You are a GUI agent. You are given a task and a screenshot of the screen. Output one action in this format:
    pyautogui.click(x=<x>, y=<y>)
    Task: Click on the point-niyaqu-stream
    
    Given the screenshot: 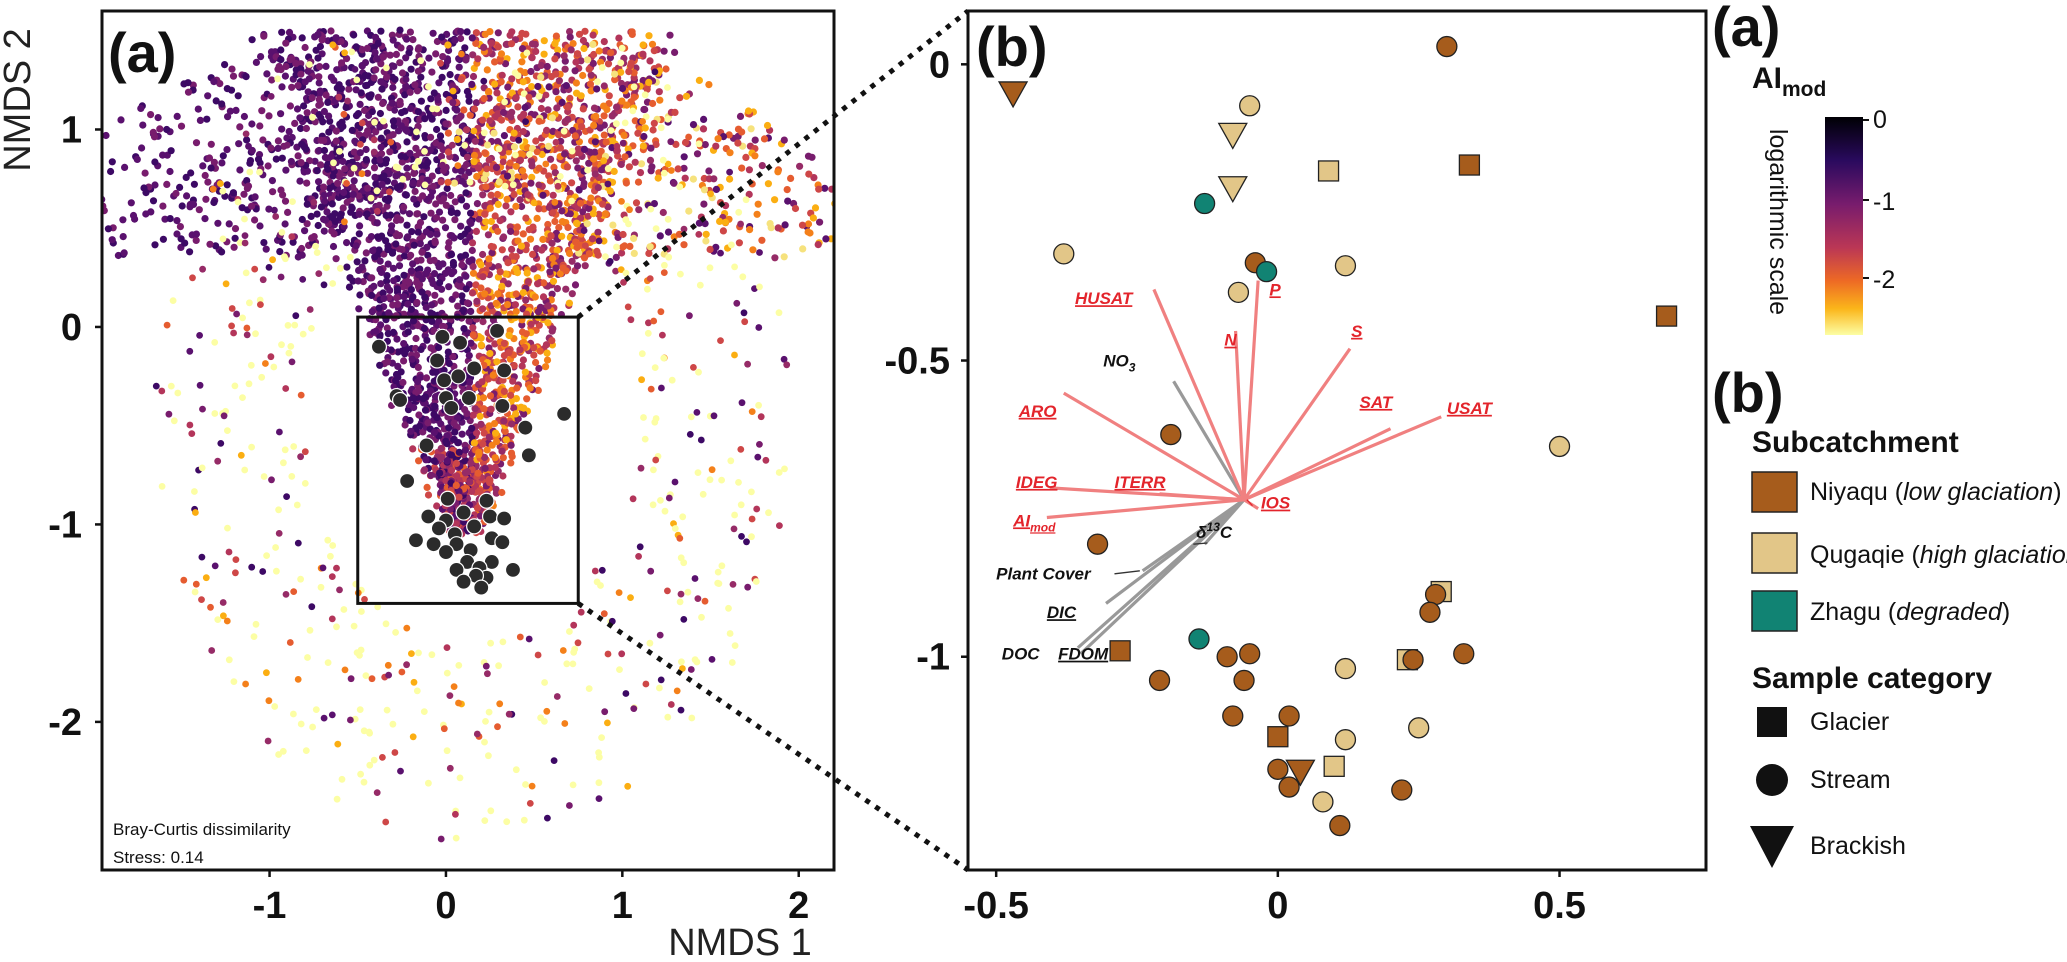 What is the action you would take?
    pyautogui.click(x=1289, y=787)
    